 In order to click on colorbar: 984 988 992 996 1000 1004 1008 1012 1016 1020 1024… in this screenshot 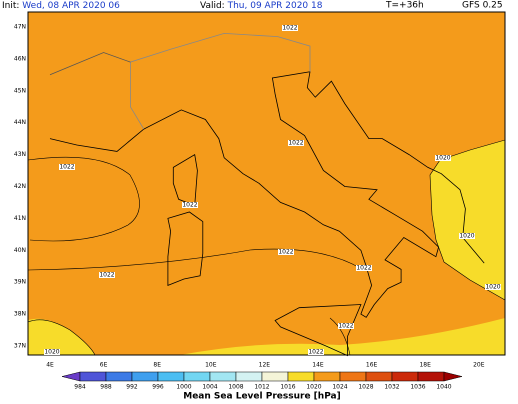, I will do `click(262, 381)`.